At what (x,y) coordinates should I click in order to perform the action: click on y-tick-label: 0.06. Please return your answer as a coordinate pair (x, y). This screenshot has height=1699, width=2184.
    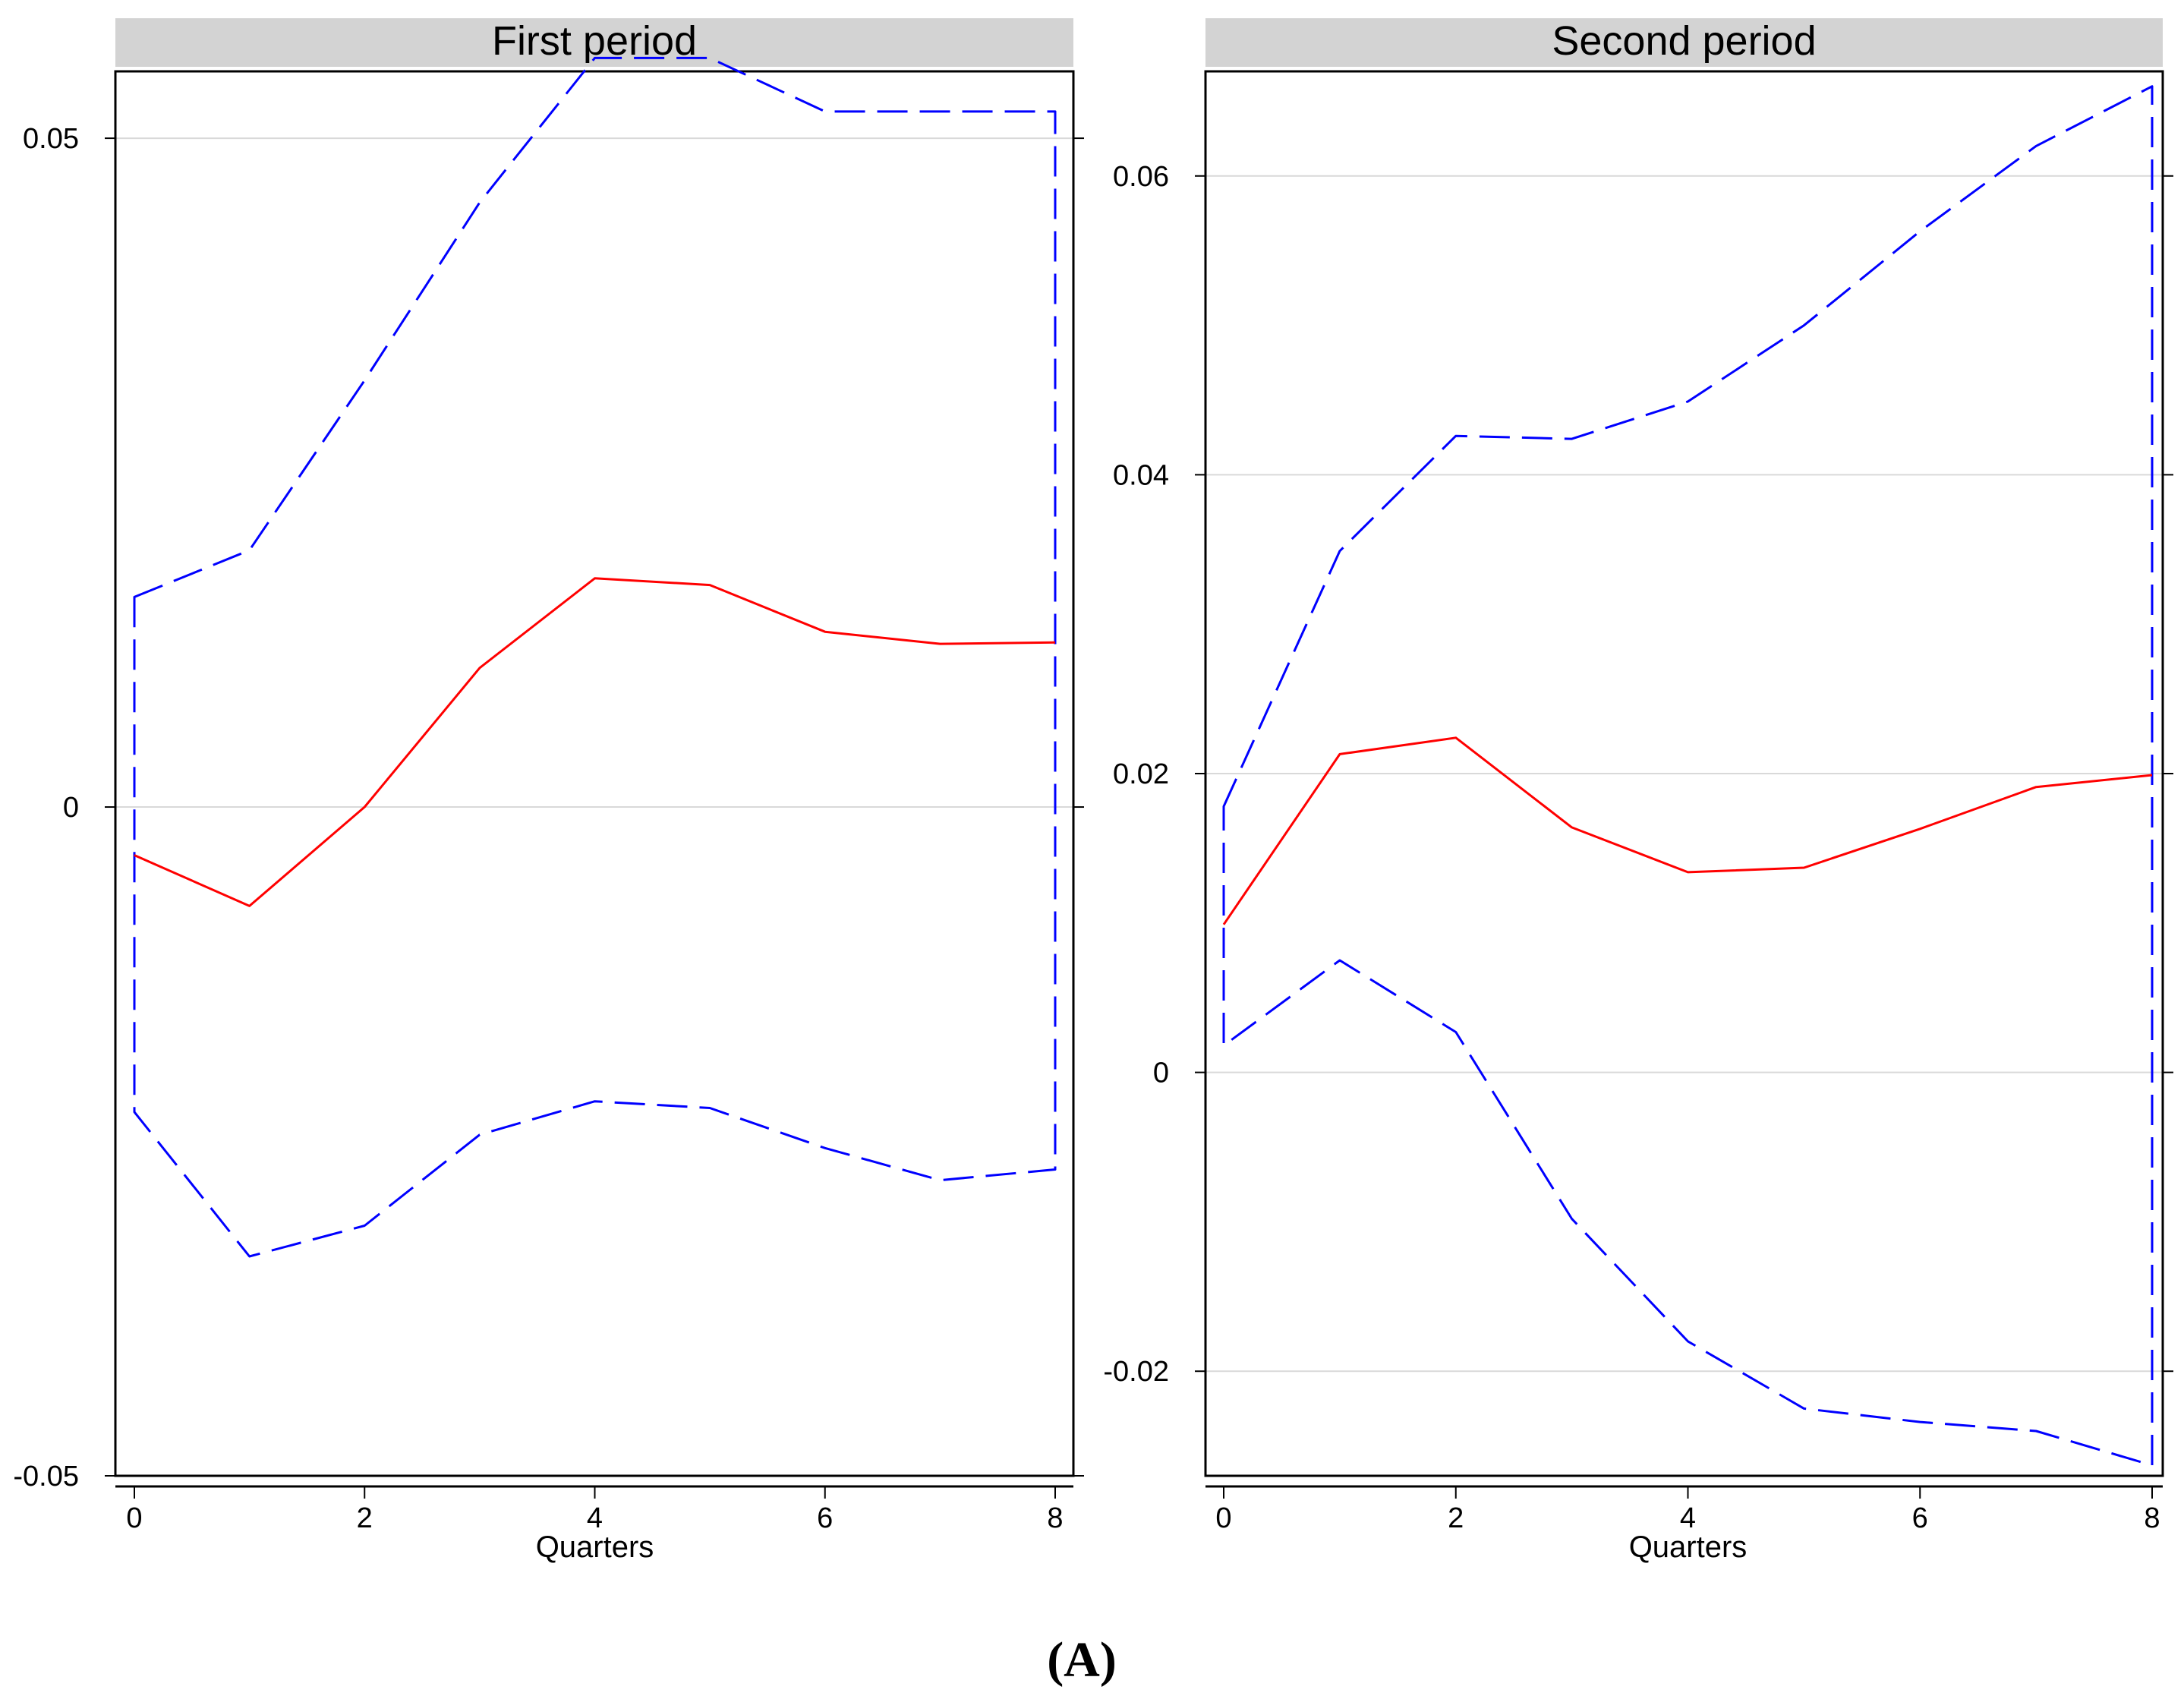
    Looking at the image, I should click on (1141, 177).